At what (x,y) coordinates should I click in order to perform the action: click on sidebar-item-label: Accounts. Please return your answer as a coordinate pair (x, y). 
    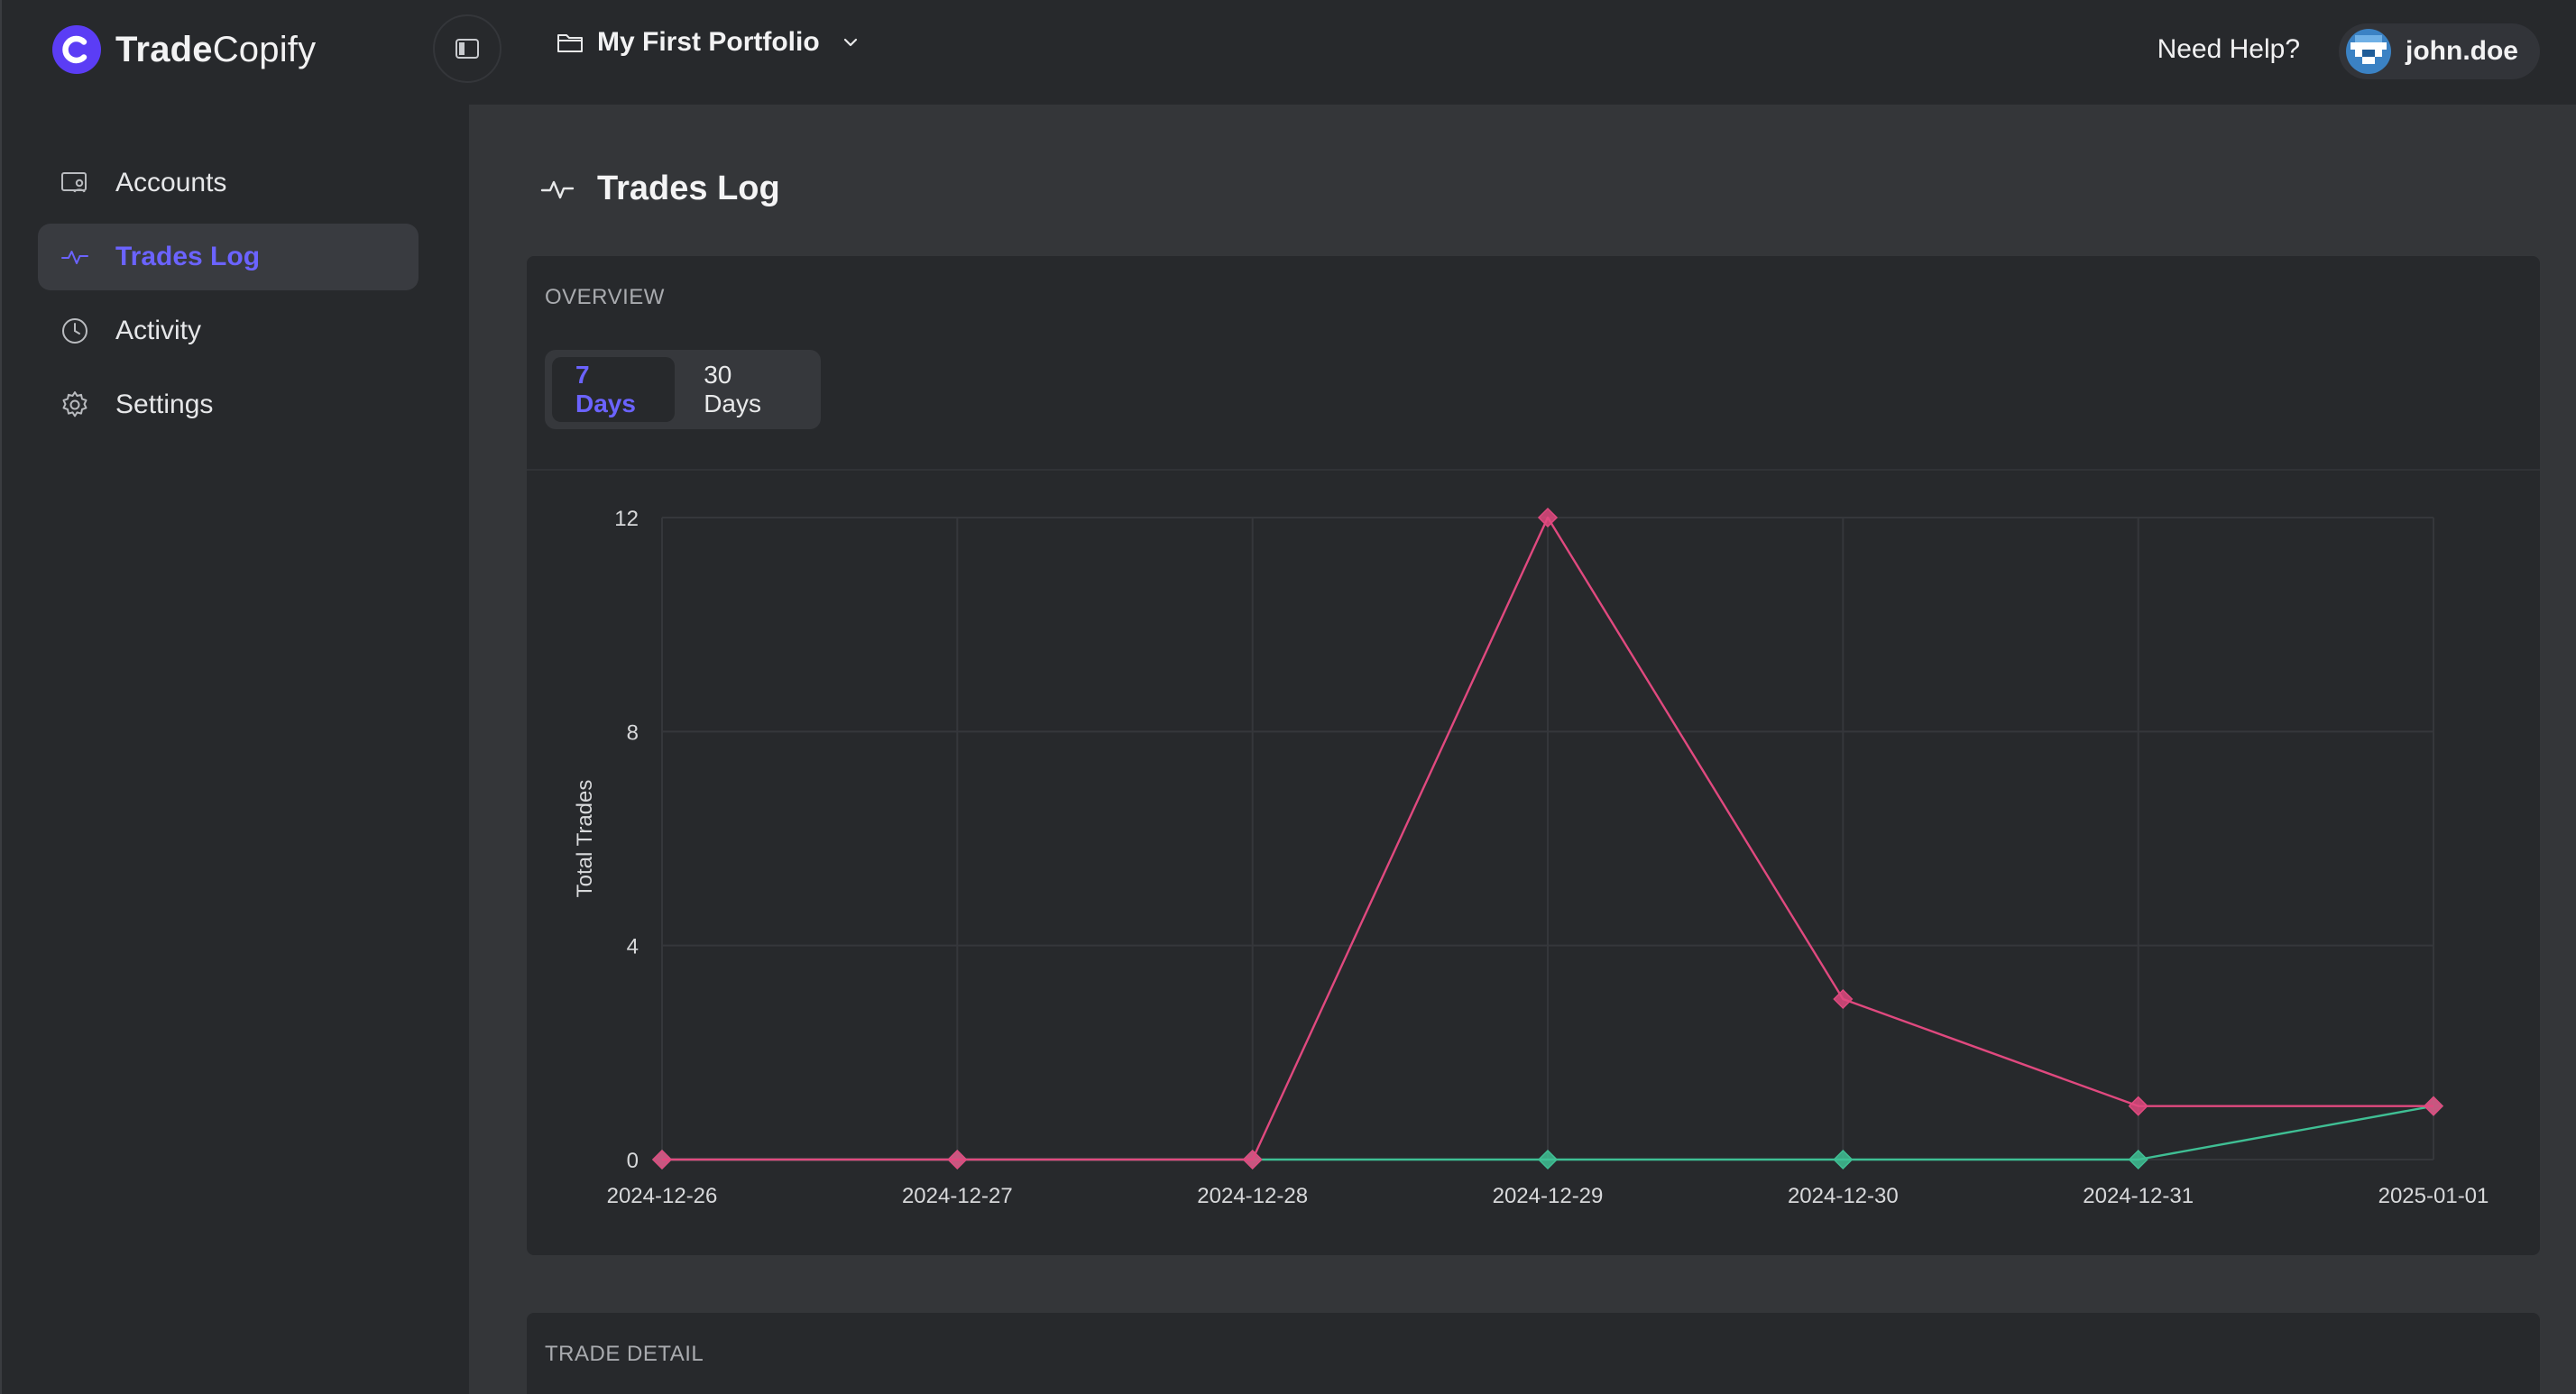
    Looking at the image, I should click on (171, 182).